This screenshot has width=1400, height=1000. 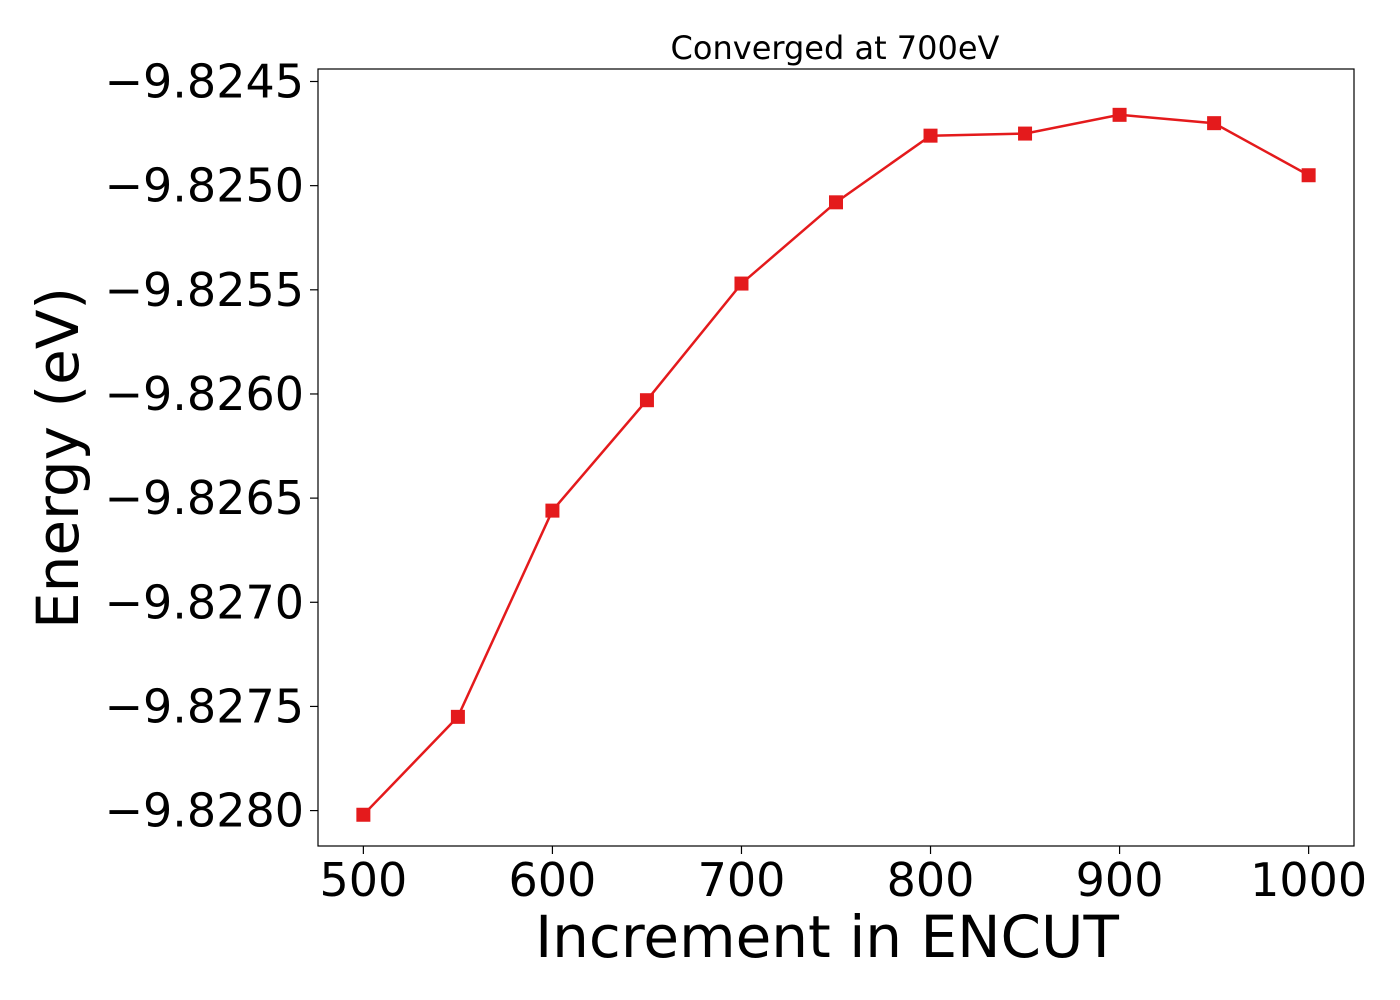 What do you see at coordinates (835, 48) in the screenshot?
I see `chart-title: Converged at 700eV` at bounding box center [835, 48].